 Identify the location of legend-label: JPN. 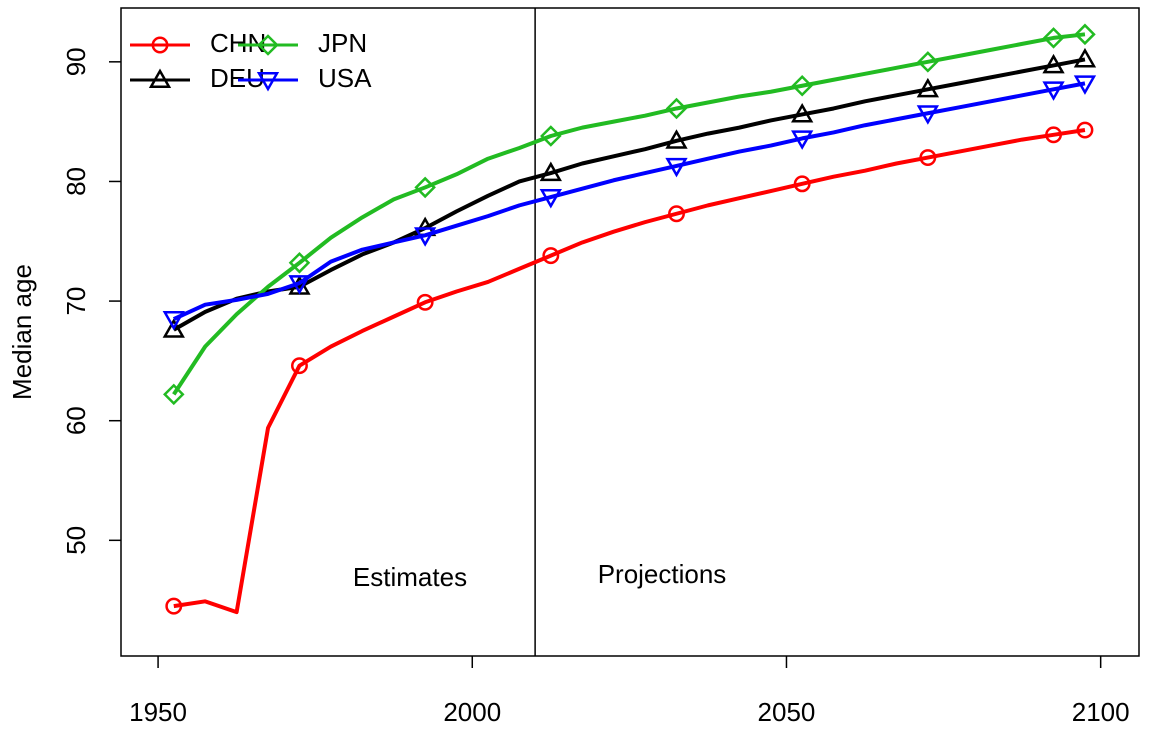
(342, 43).